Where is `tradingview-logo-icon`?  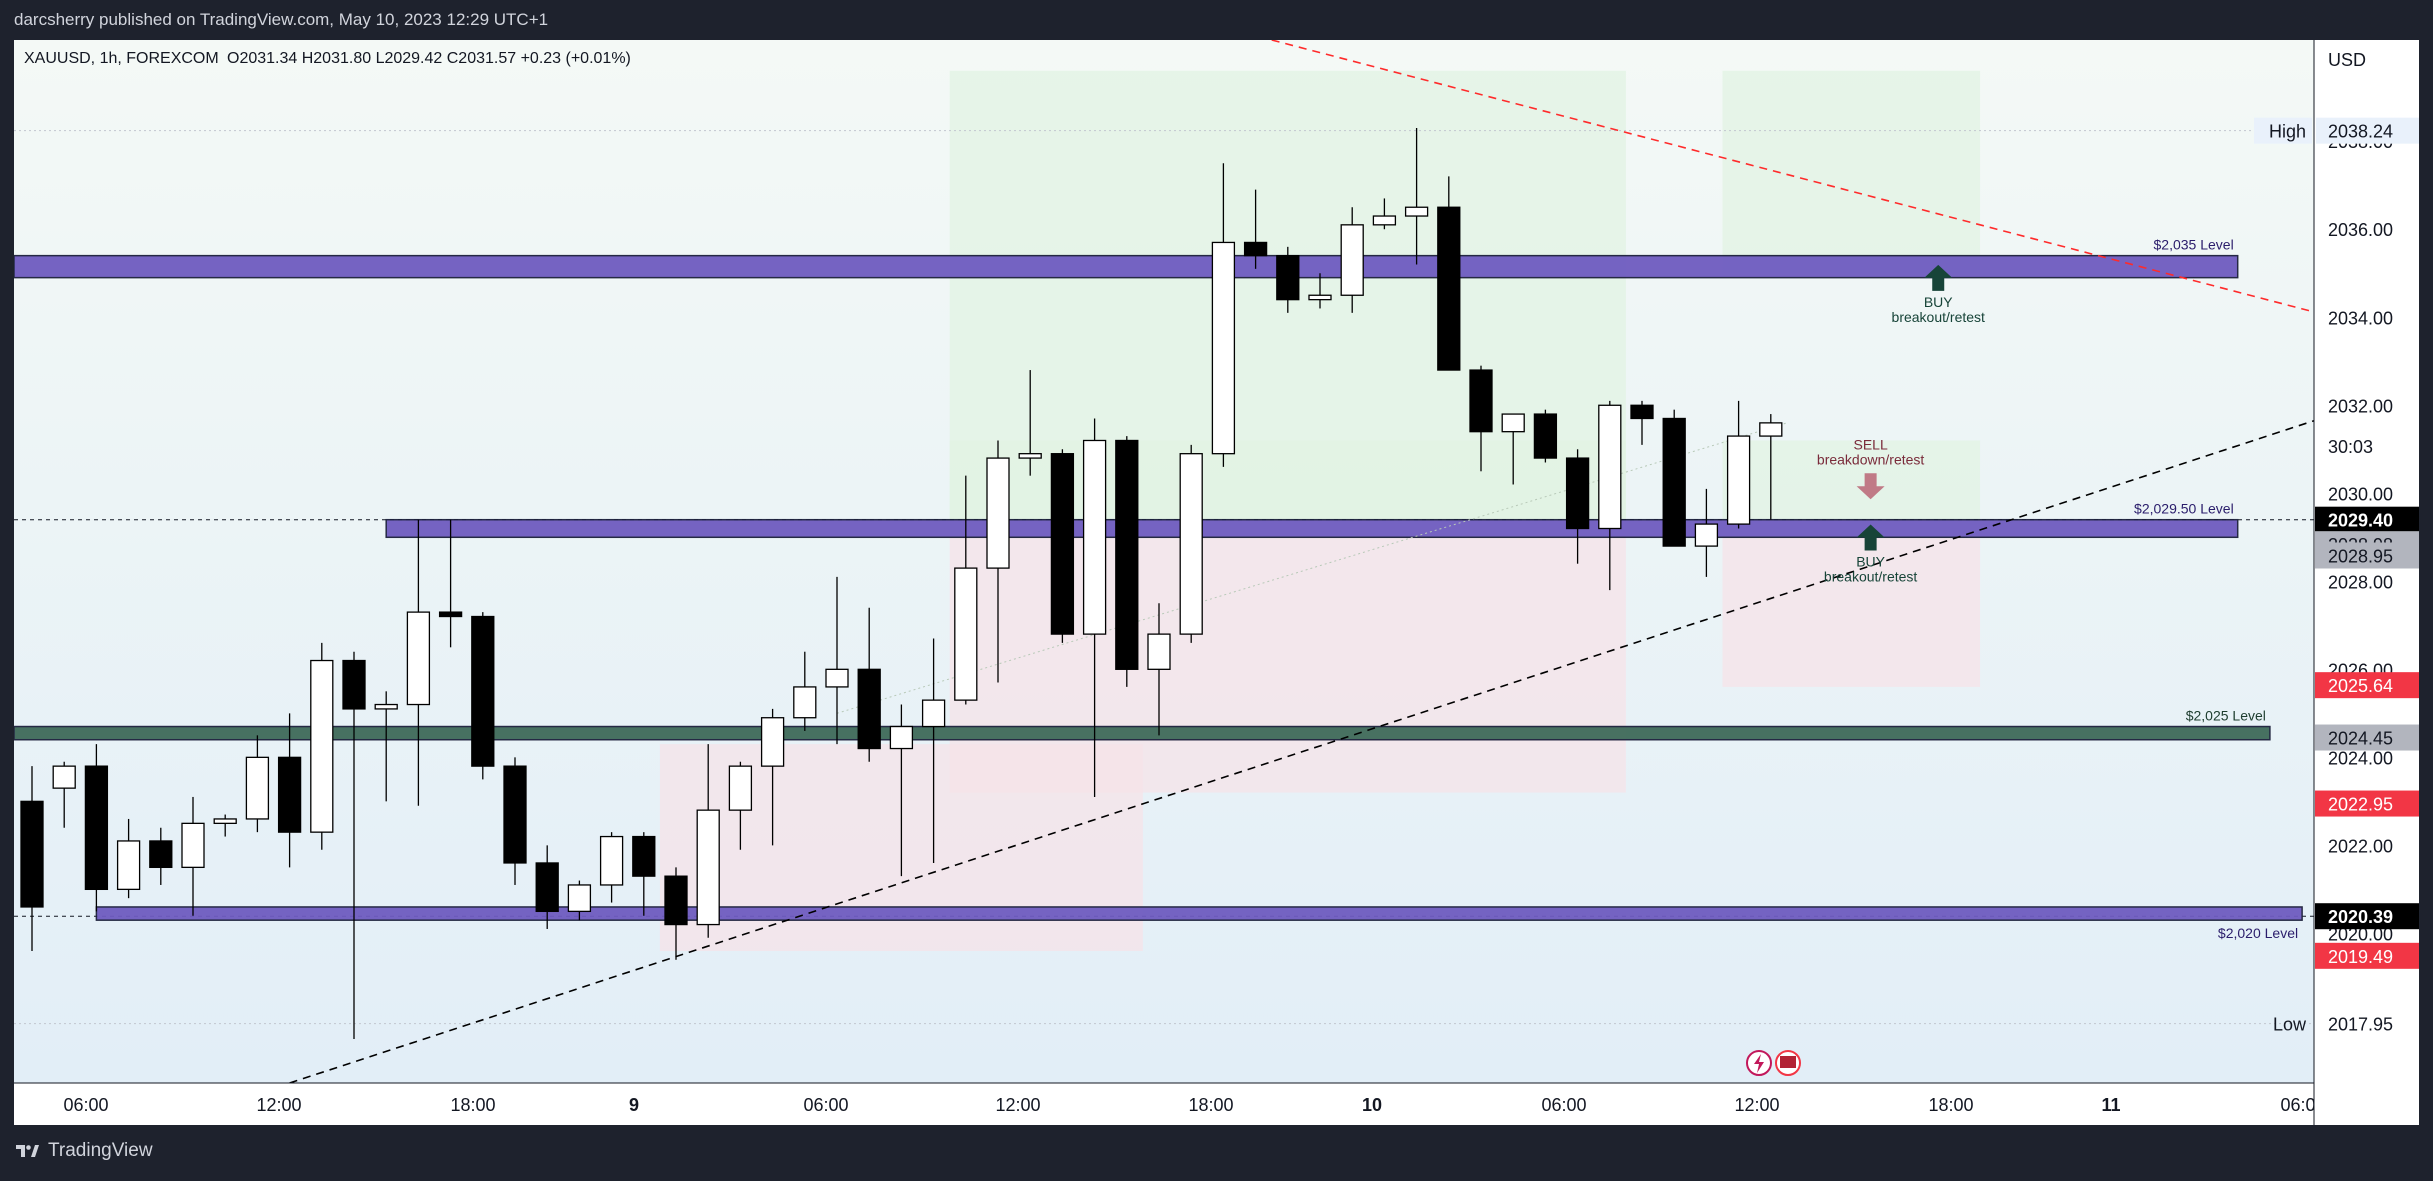
tradingview-logo-icon is located at coordinates (27, 1151).